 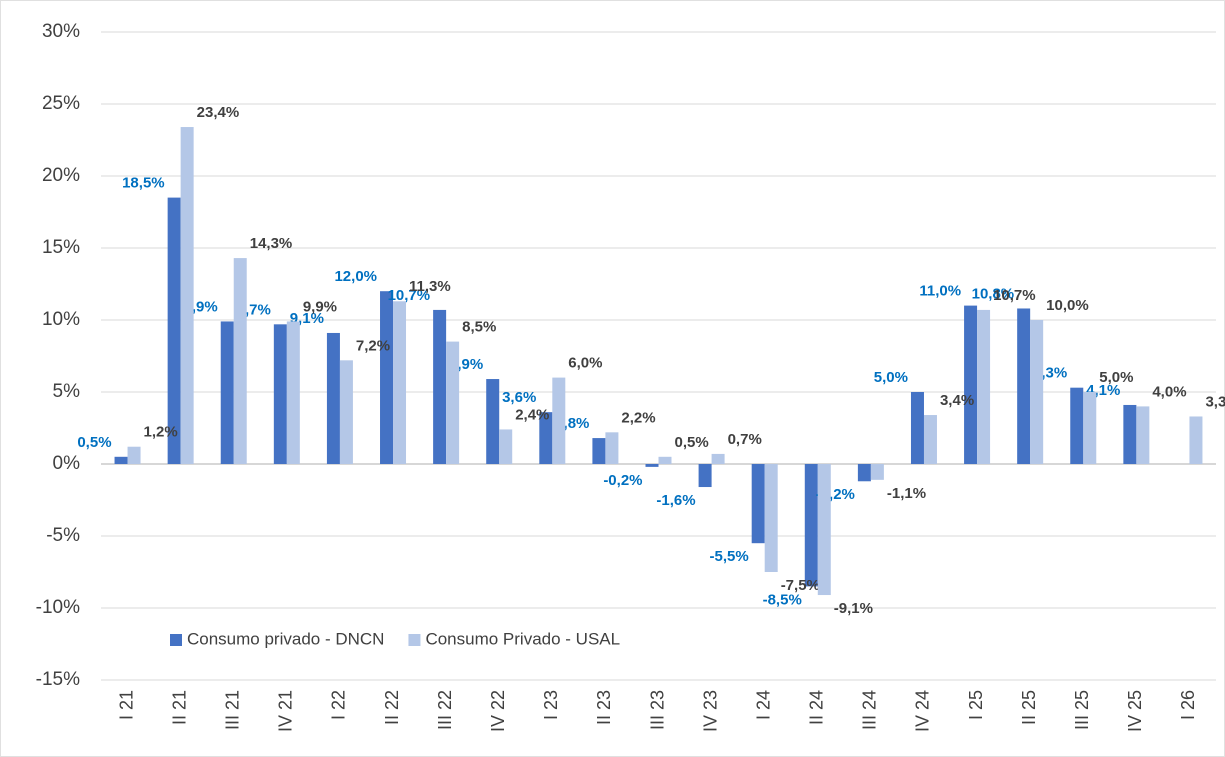 What do you see at coordinates (286, 711) in the screenshot?
I see `x-tick-label: IV 21` at bounding box center [286, 711].